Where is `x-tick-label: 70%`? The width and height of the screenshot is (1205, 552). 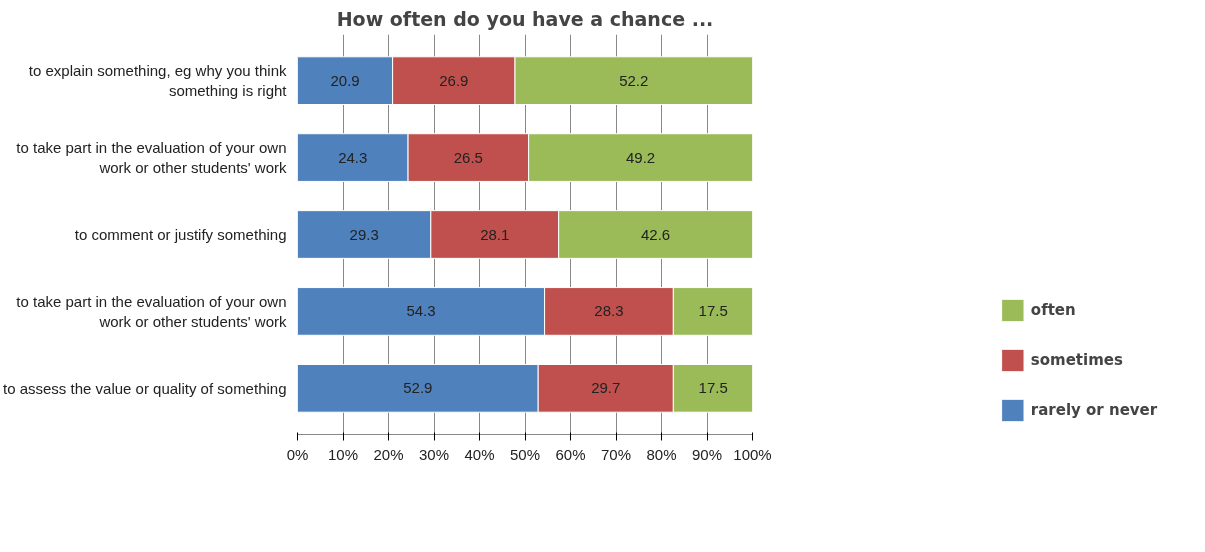 x-tick-label: 70% is located at coordinates (616, 454).